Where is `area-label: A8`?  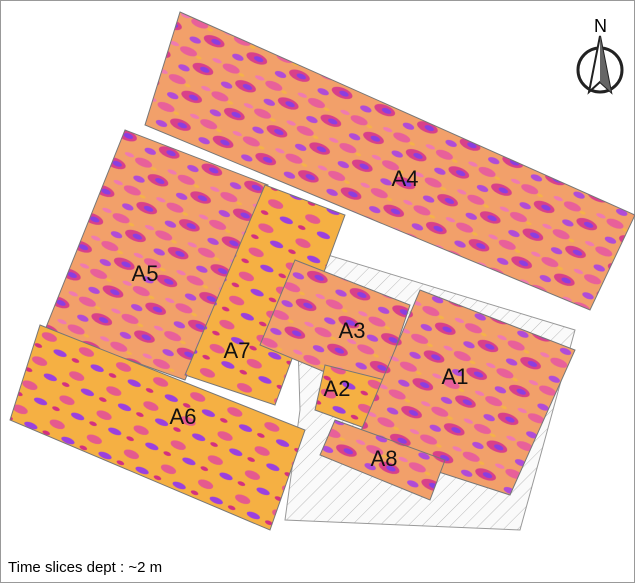 area-label: A8 is located at coordinates (384, 458).